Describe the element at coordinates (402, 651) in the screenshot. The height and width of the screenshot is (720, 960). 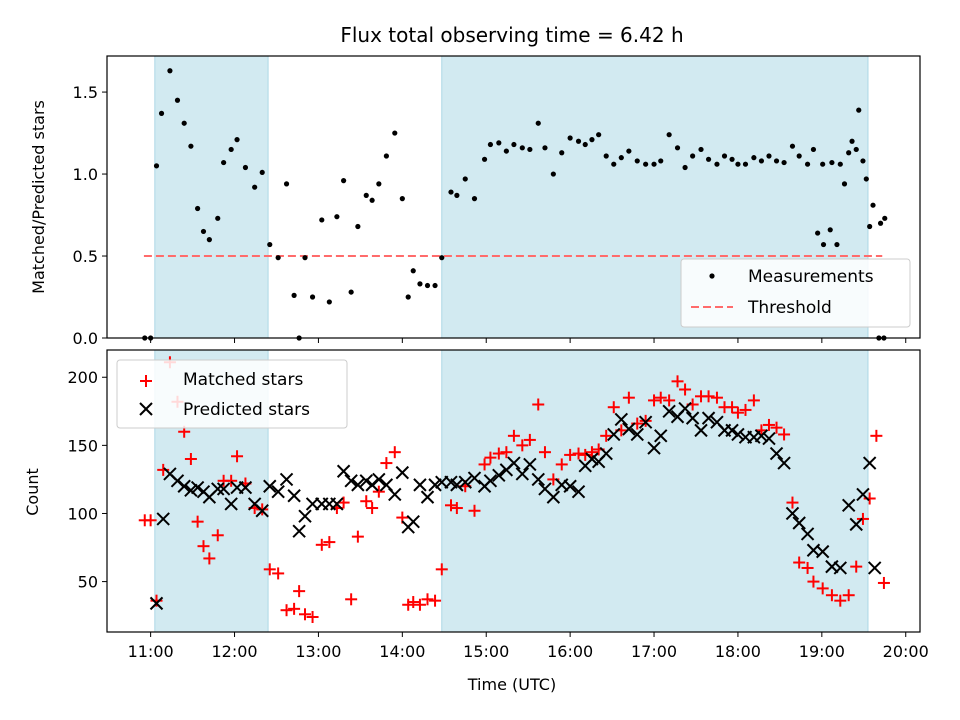
I see `x-tick-label: 14:00` at that location.